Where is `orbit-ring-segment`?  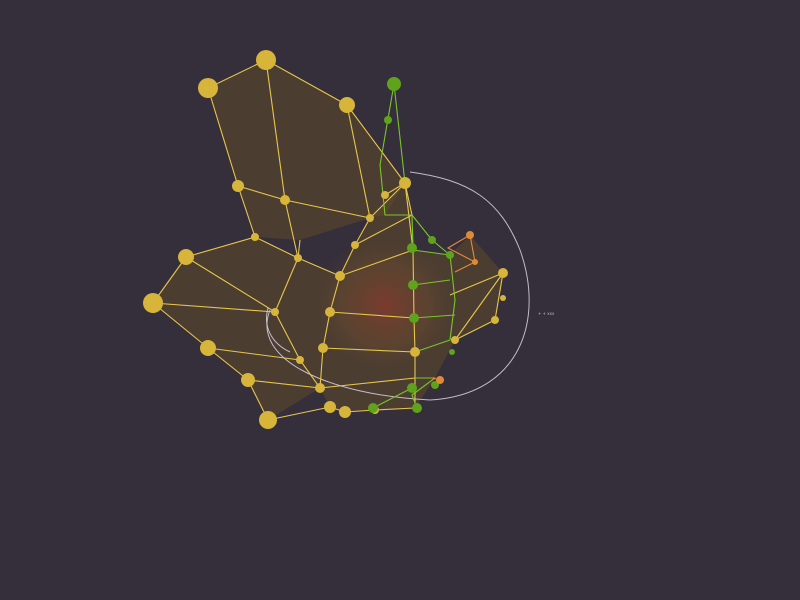
orbit-ring-segment is located at coordinates (278, 330).